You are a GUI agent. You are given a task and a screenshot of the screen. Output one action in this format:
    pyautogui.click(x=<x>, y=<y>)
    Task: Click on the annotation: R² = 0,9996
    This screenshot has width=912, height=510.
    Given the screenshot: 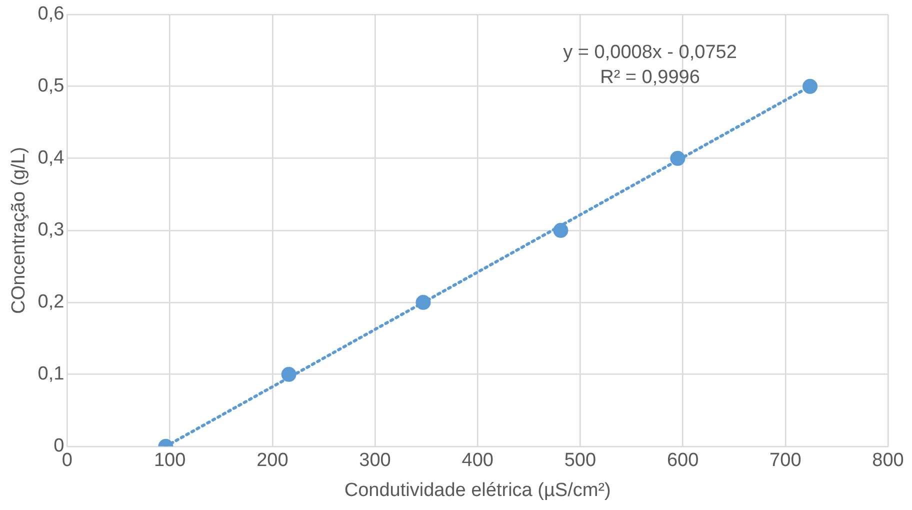 What is the action you would take?
    pyautogui.click(x=650, y=77)
    